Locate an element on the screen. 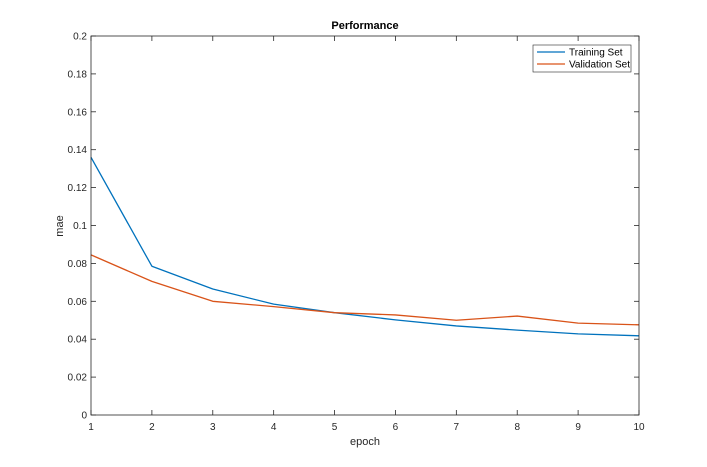 The image size is (707, 467). y-tick-label: 0.06 is located at coordinates (78, 302).